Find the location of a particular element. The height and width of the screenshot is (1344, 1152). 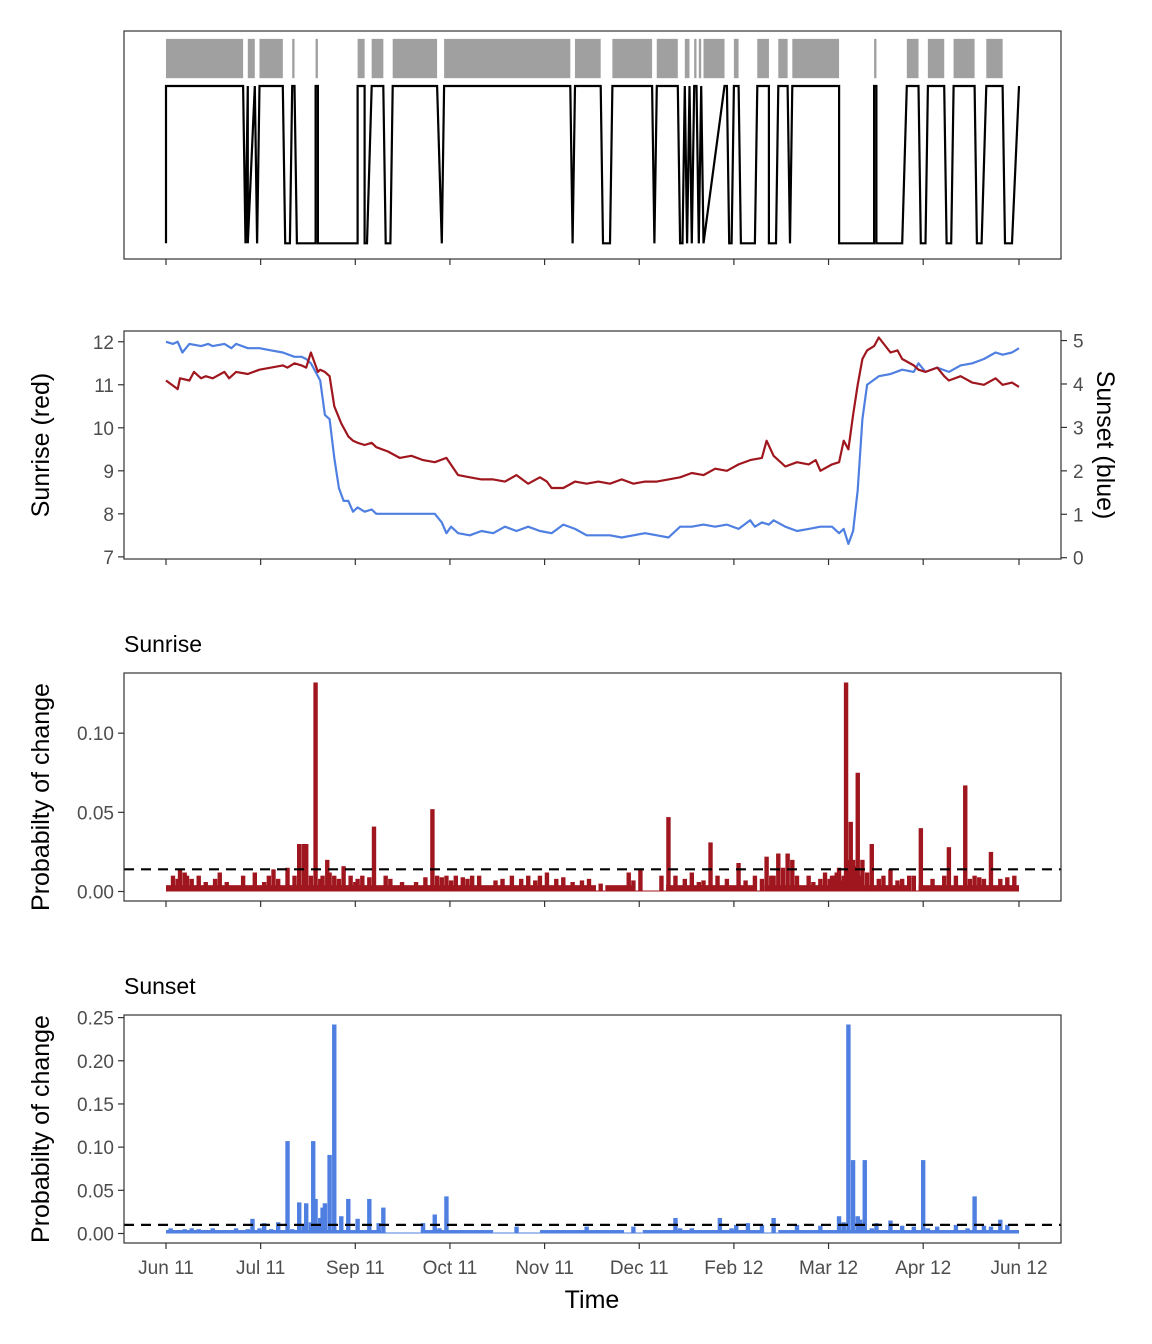

x-tick-label: Oct 11 is located at coordinates (450, 1268).